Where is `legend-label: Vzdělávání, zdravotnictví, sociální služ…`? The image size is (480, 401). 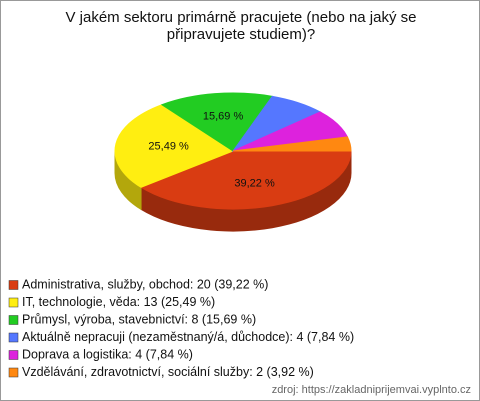
legend-label: Vzdělávání, zdravotnictví, sociální služ… is located at coordinates (168, 372).